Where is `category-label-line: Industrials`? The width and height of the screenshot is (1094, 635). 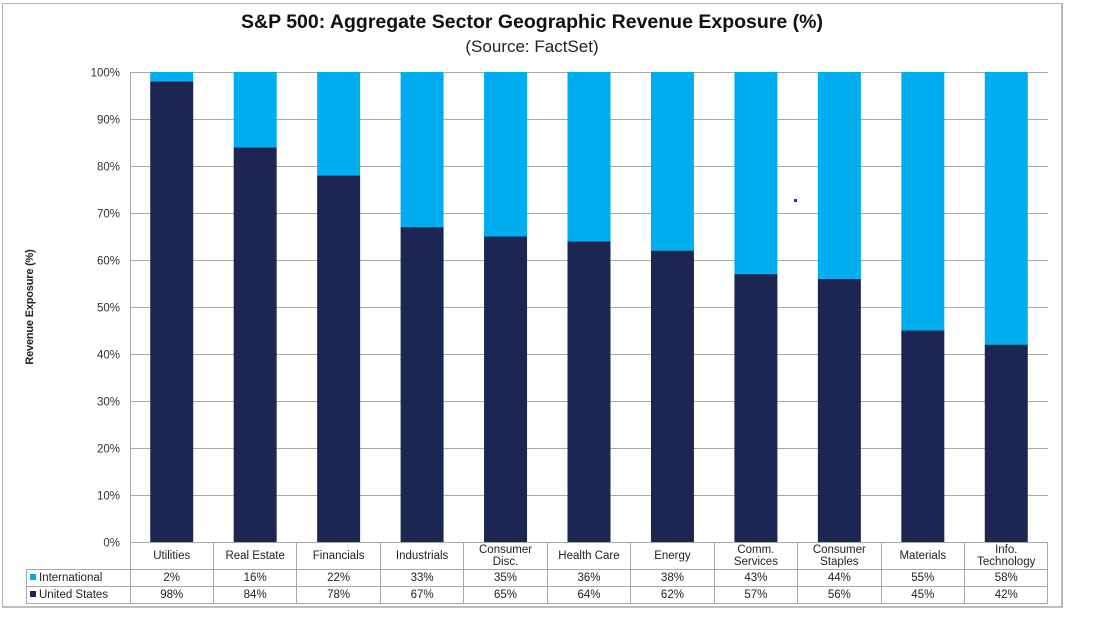 category-label-line: Industrials is located at coordinates (422, 556).